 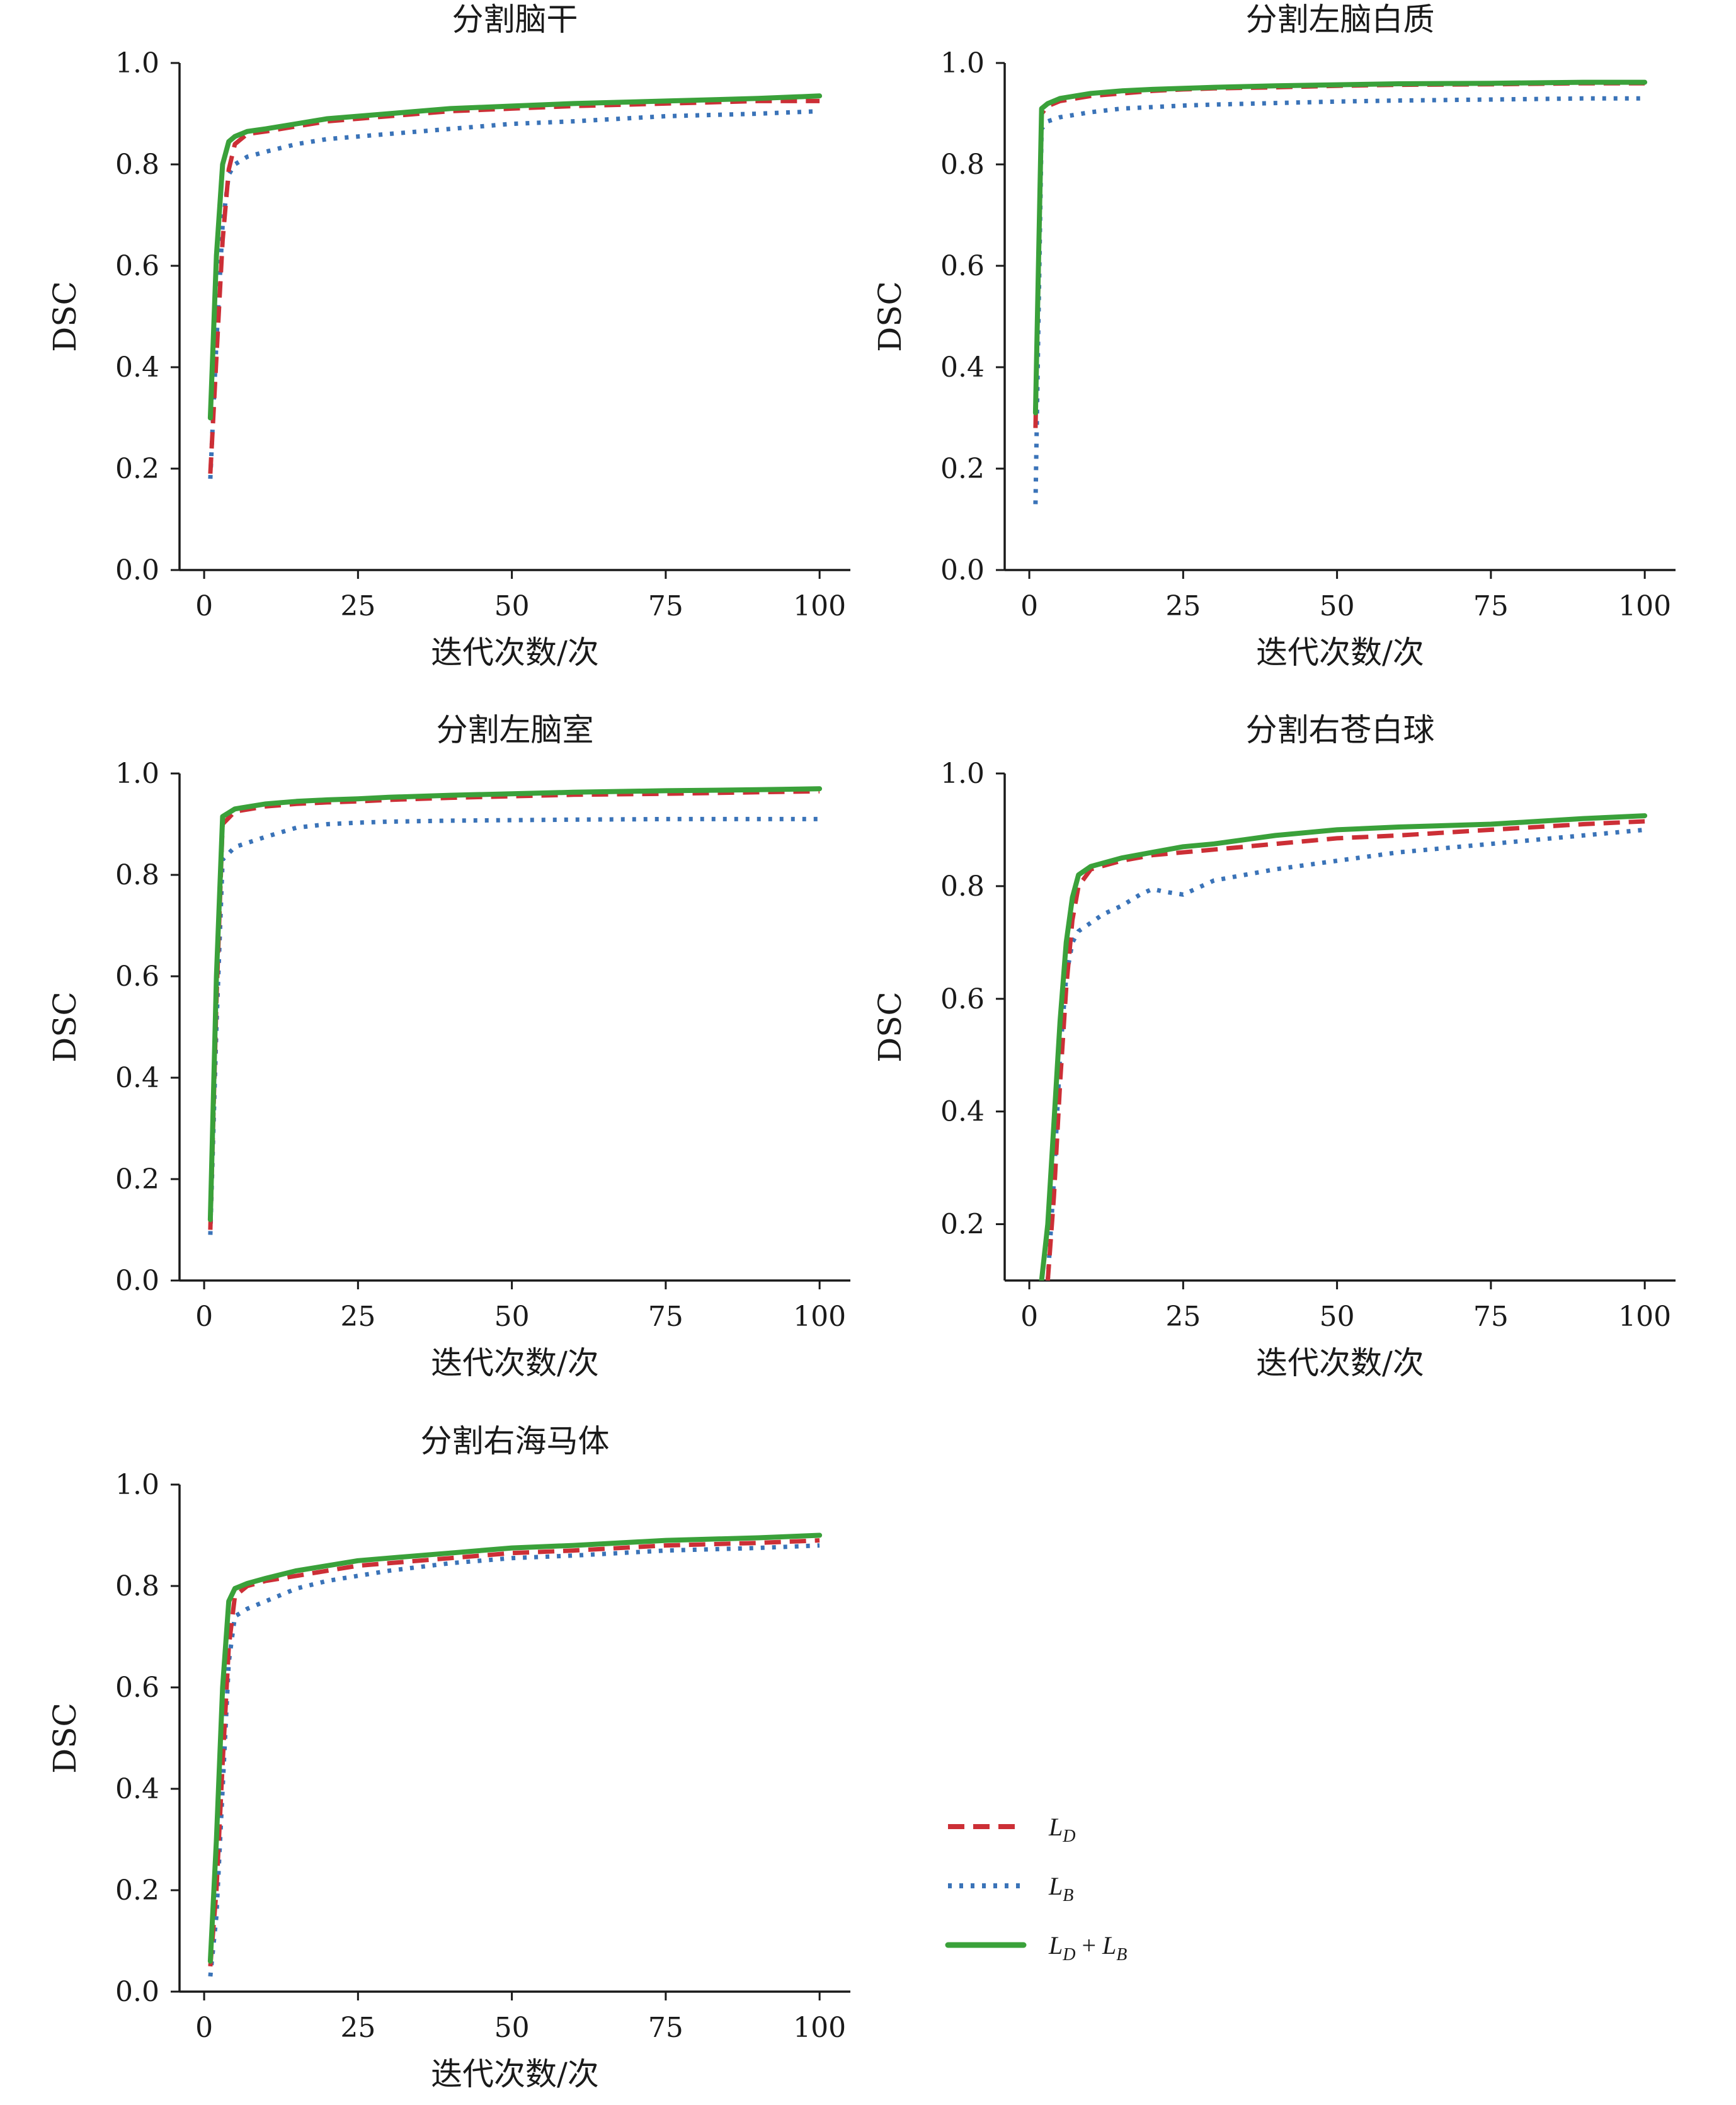 What do you see at coordinates (1060, 1888) in the screenshot?
I see `legend-label-lb: LB` at bounding box center [1060, 1888].